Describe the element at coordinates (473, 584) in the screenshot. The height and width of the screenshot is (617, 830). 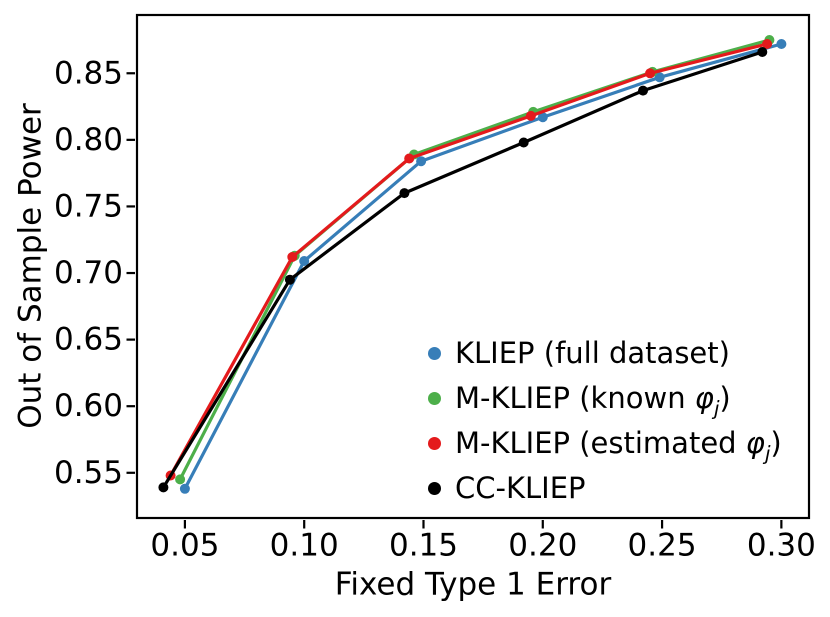
I see `x-axis-label: Fixed Type 1 Error` at that location.